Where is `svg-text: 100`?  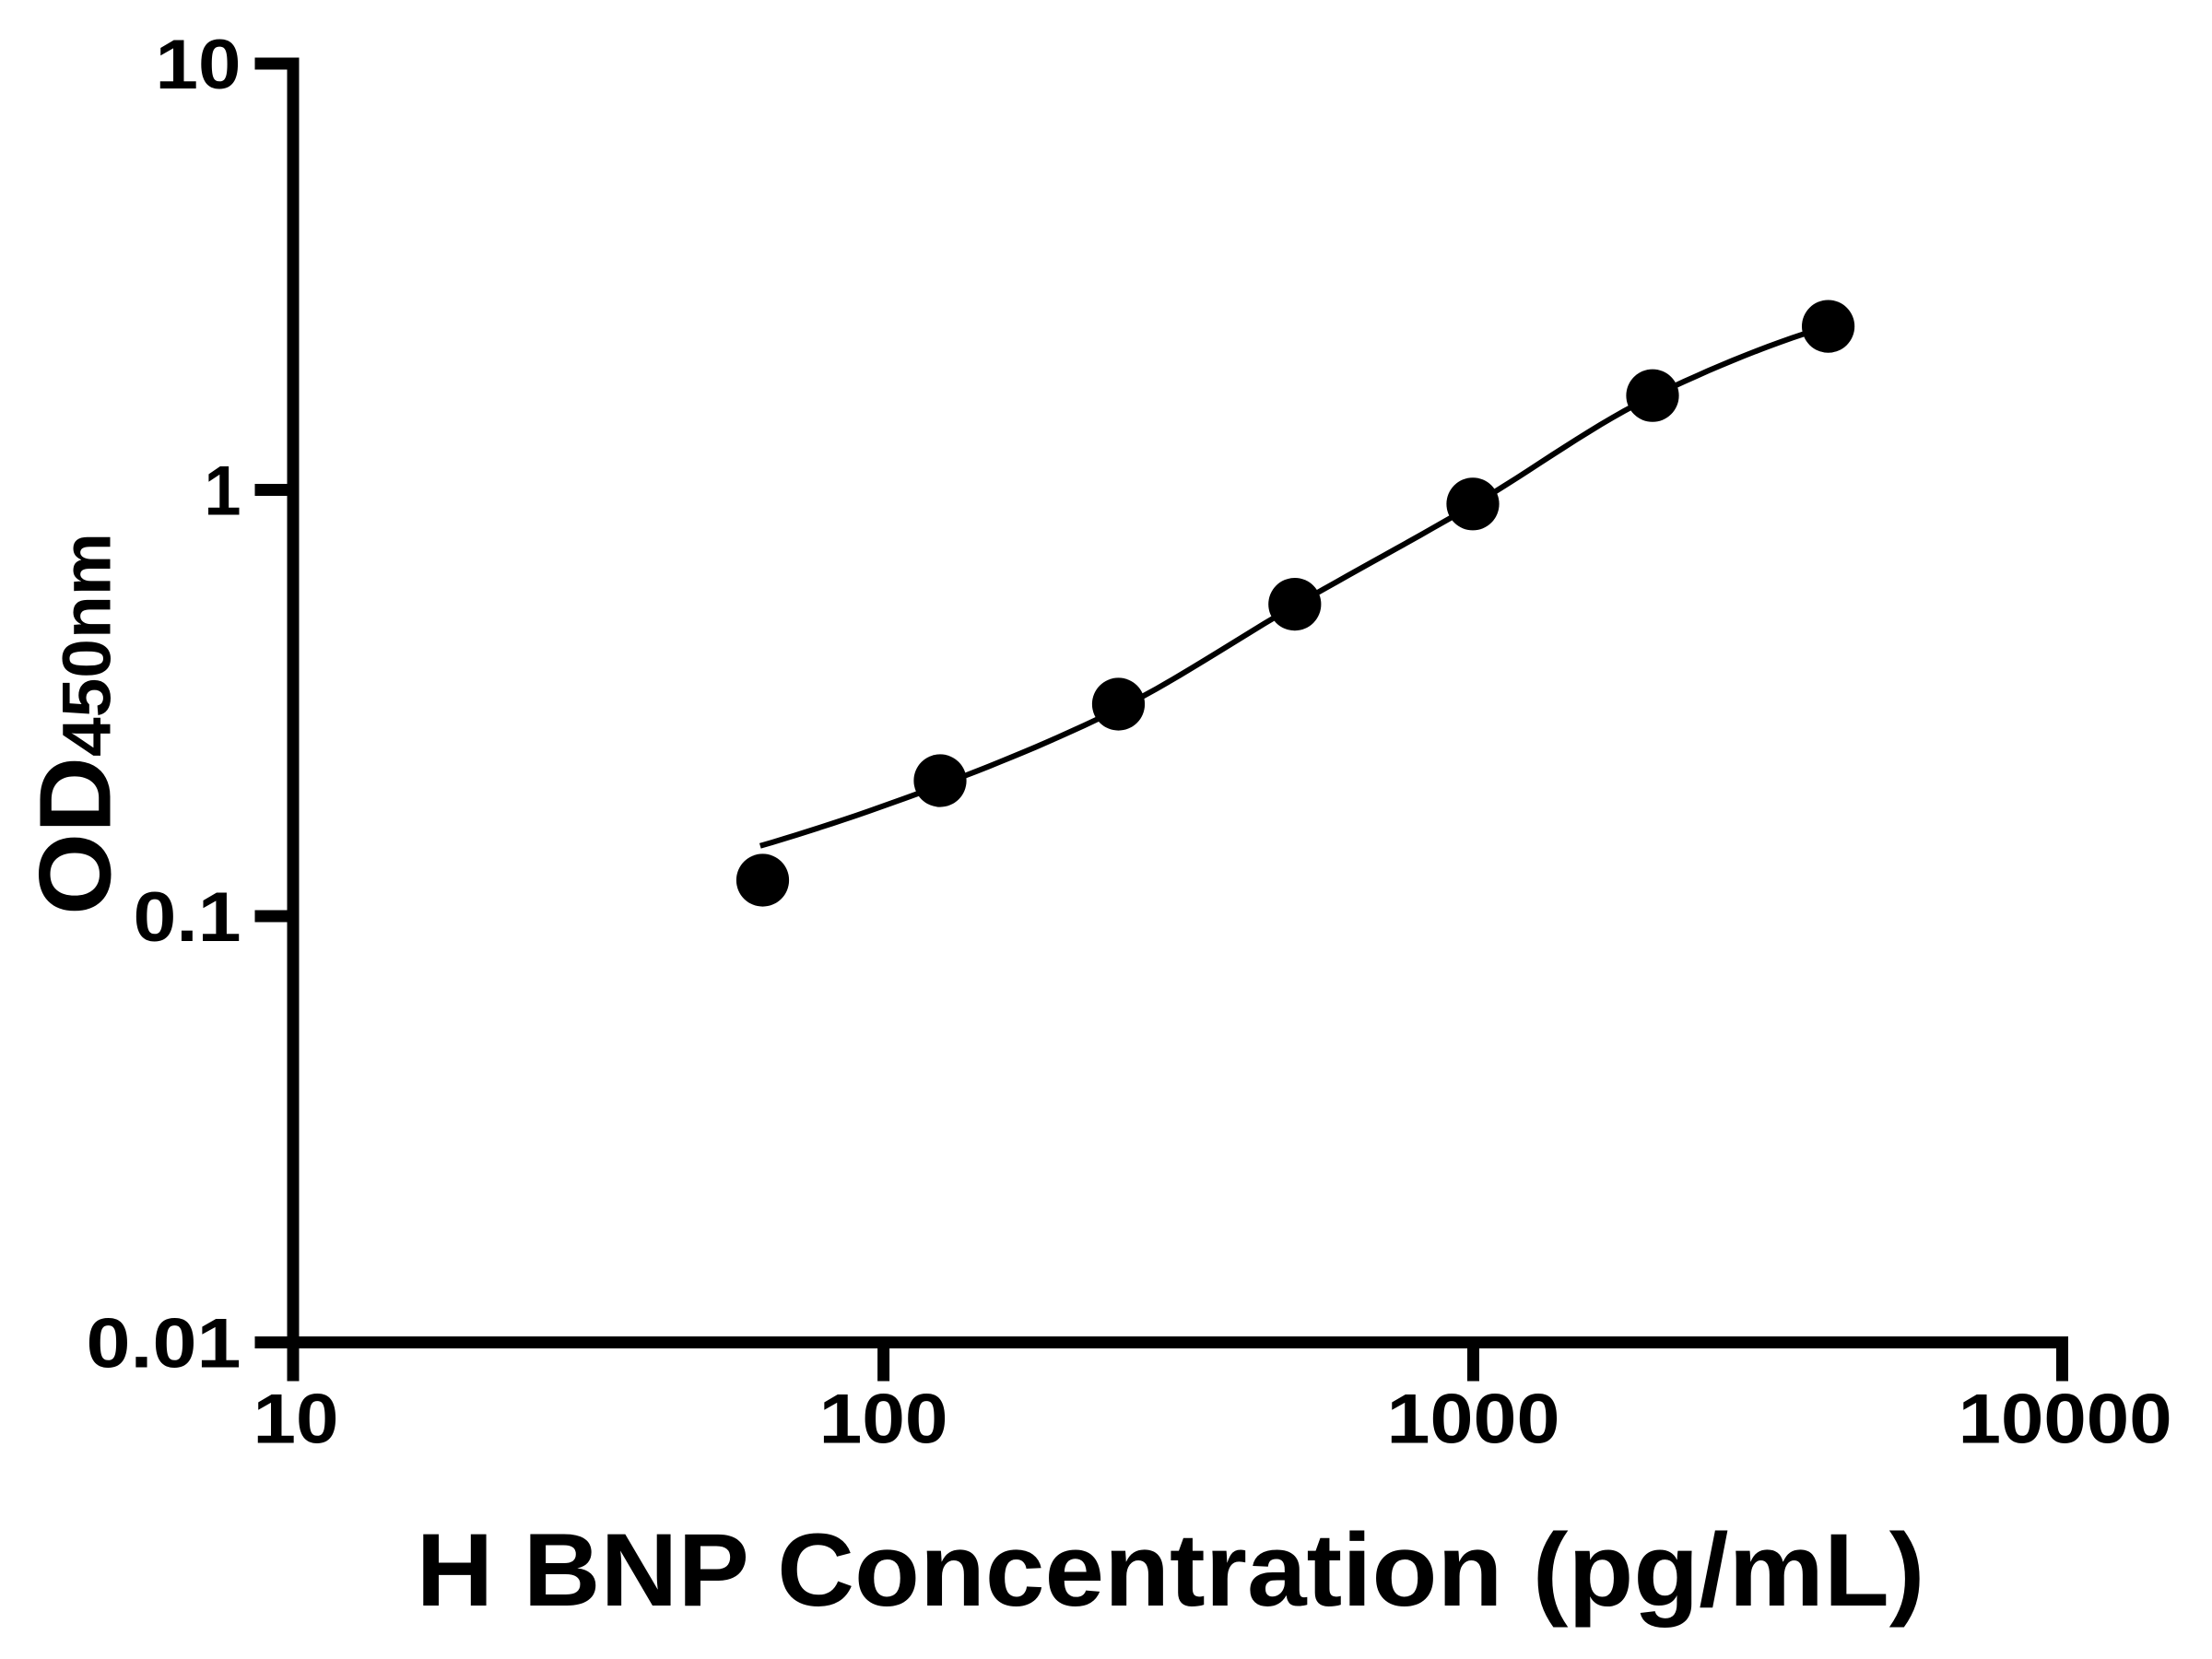 svg-text: 100 is located at coordinates (883, 1420).